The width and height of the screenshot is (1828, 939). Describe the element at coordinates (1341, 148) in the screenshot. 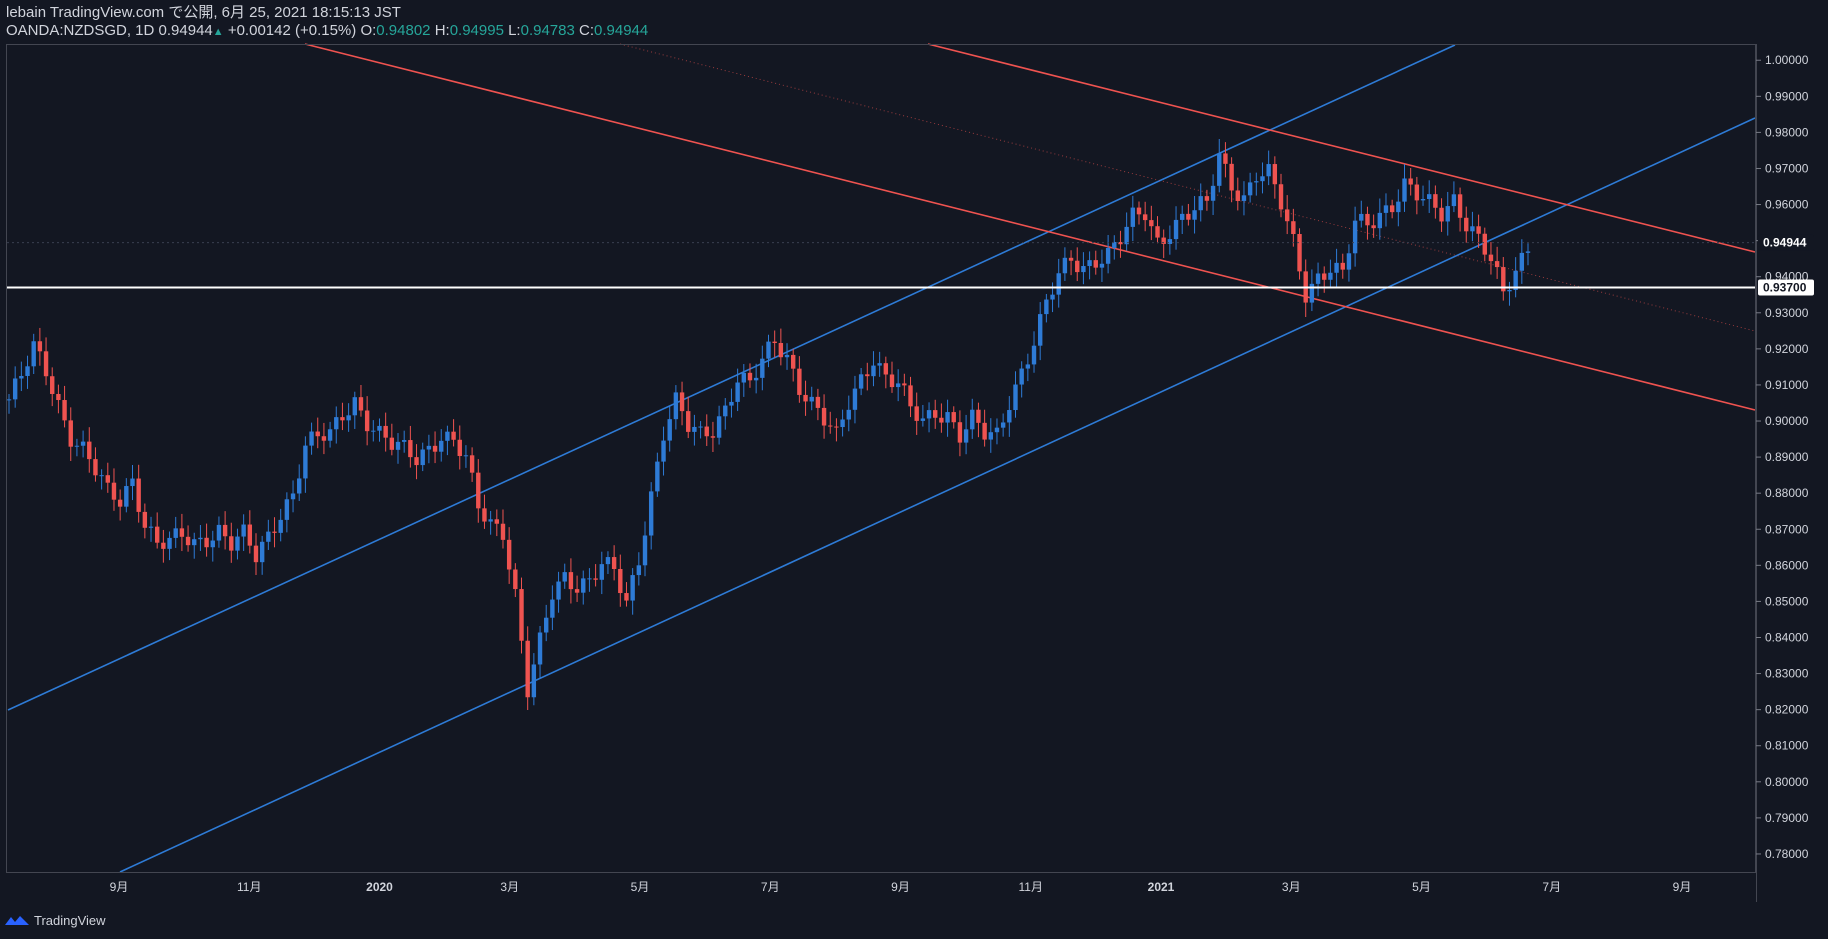

I see `channel-down-upper-line` at that location.